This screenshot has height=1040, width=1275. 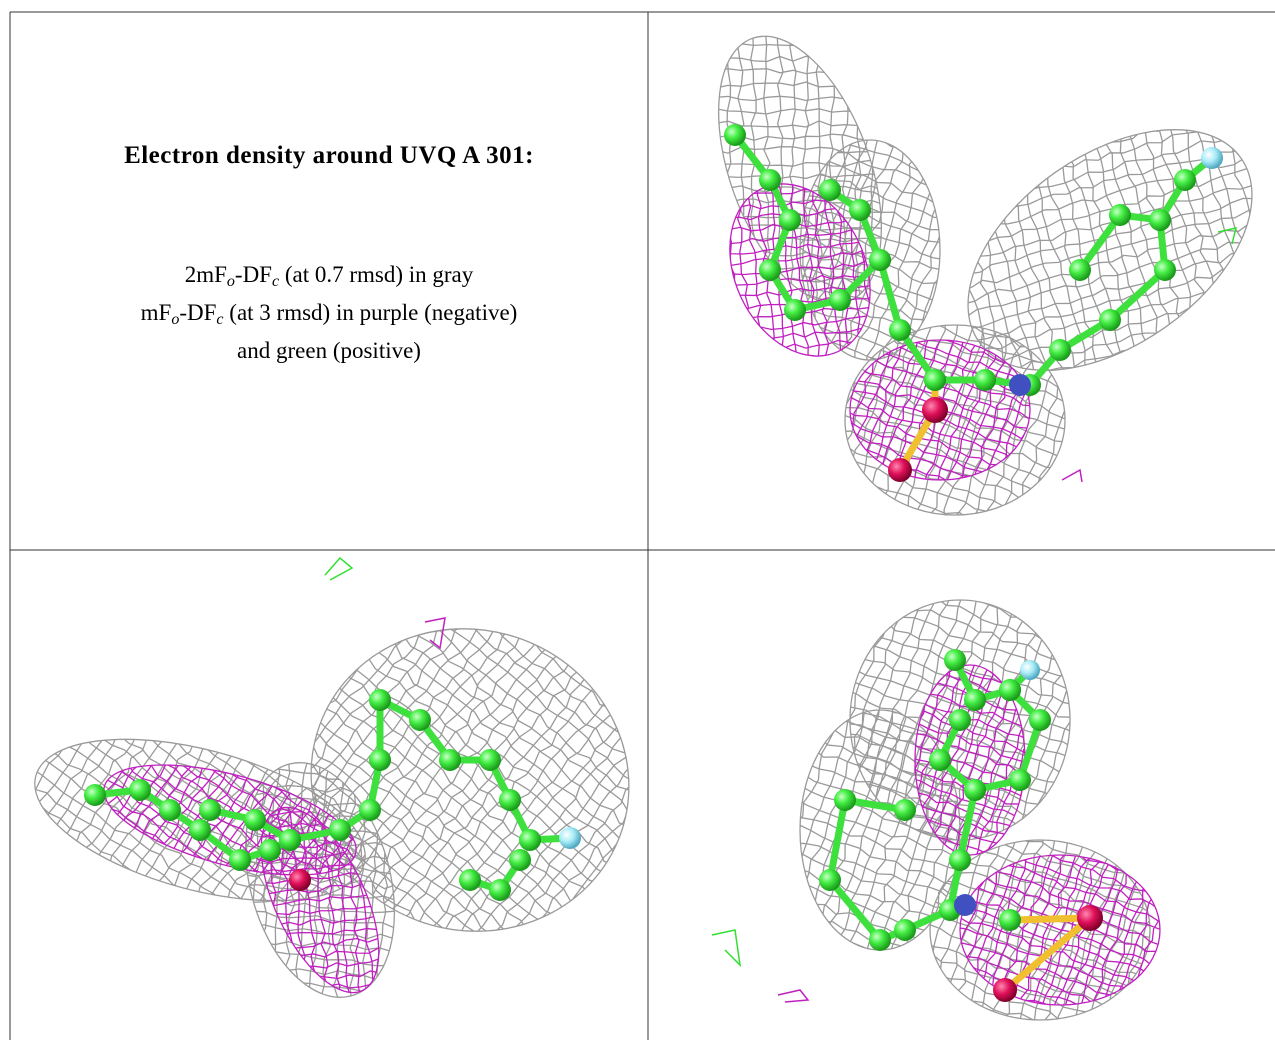 What do you see at coordinates (275, 281) in the screenshot?
I see `subscript: c` at bounding box center [275, 281].